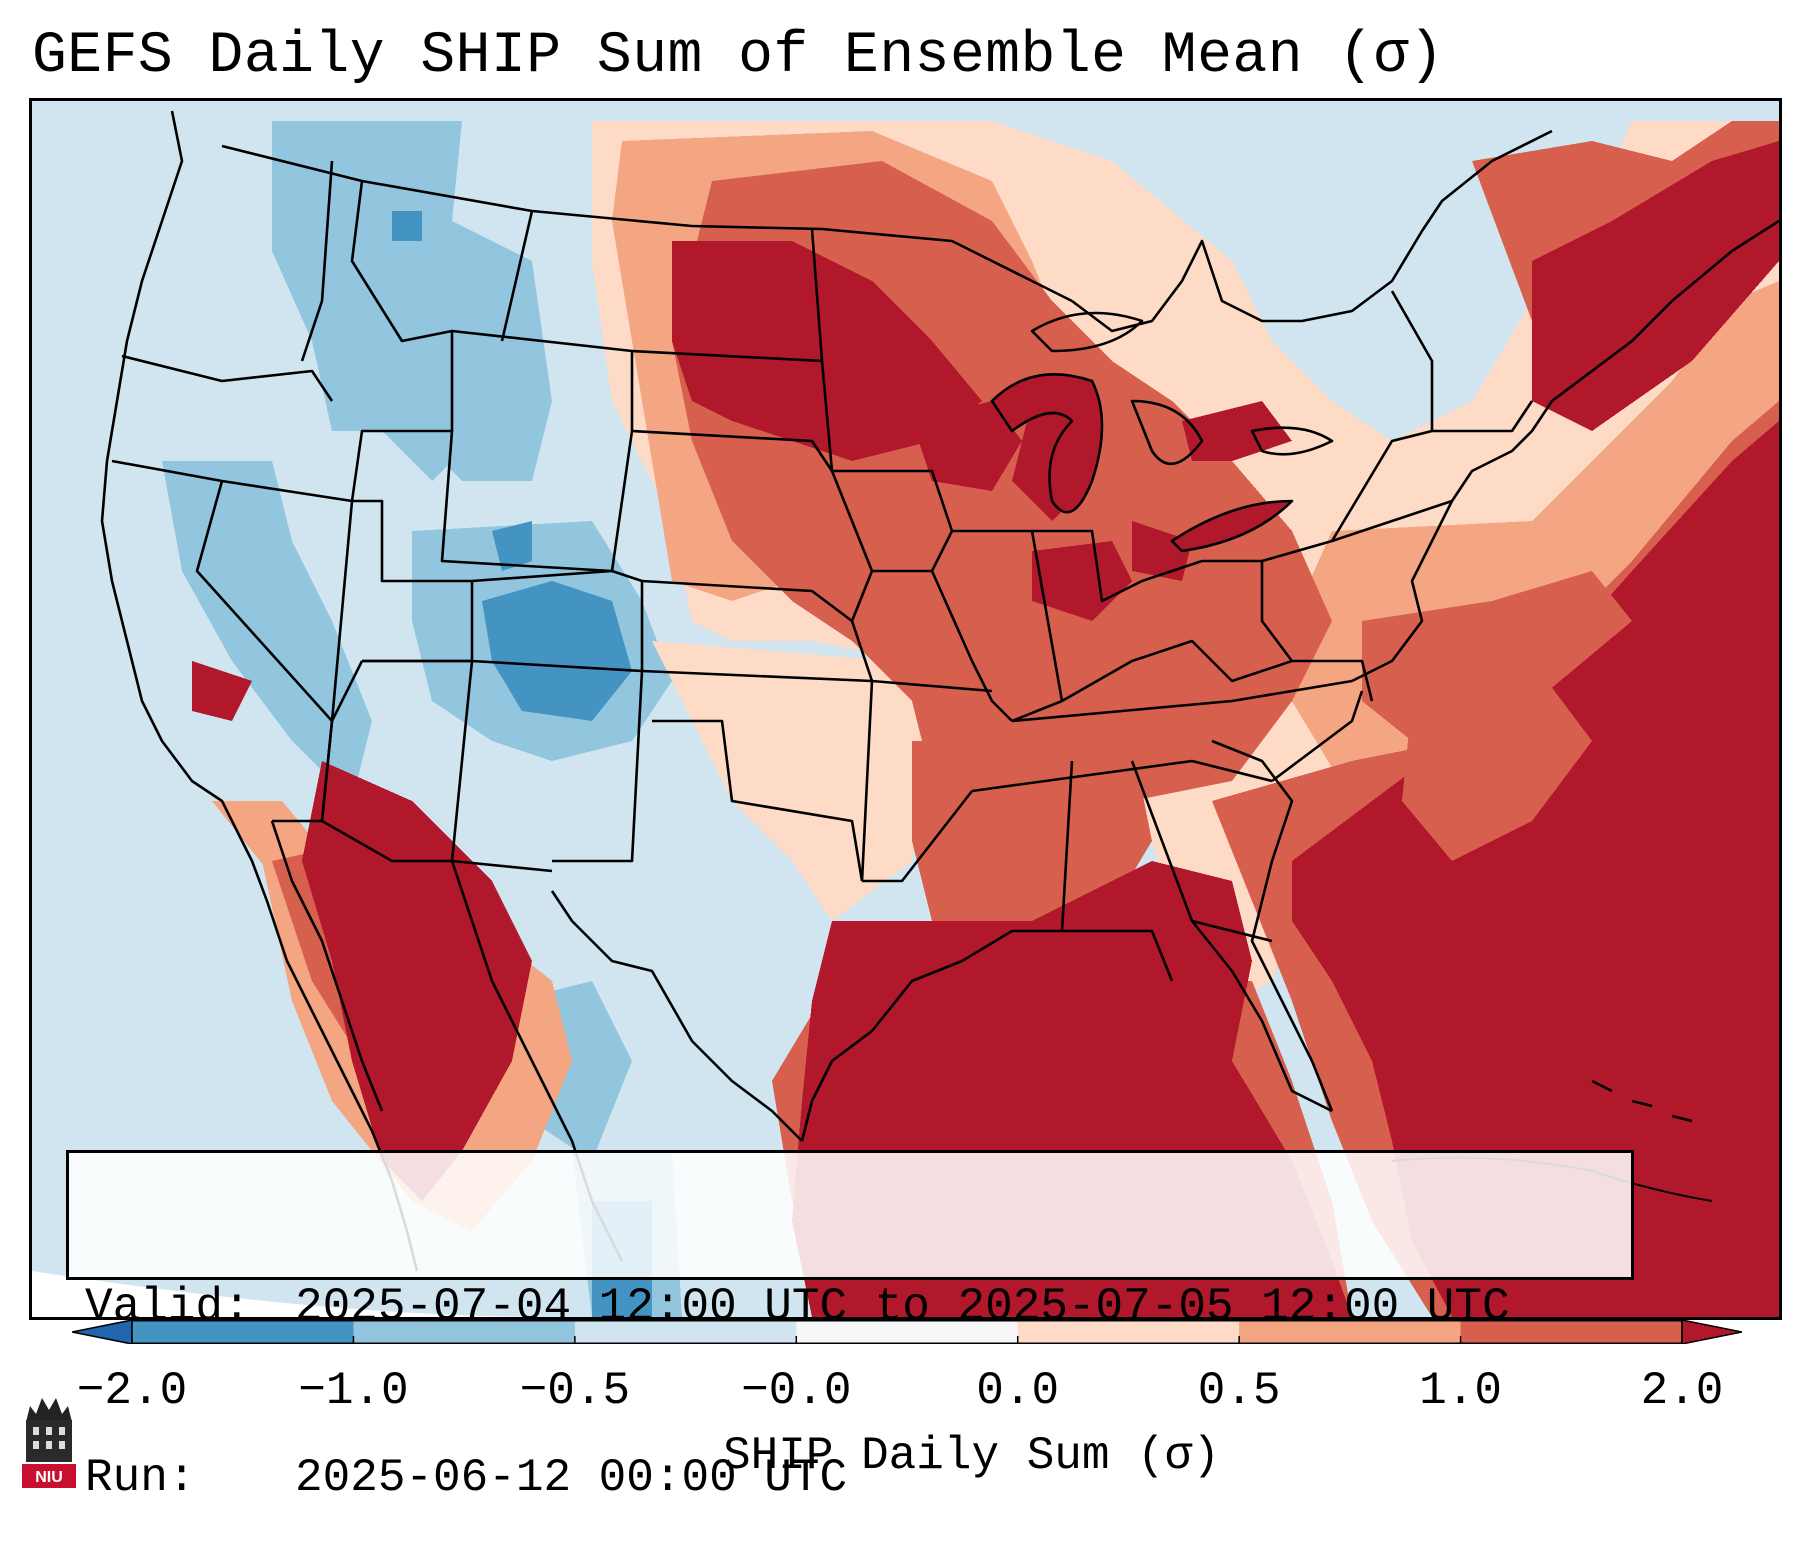  I want to click on colorbar-tick-label: 0.0, so click(1018, 1391).